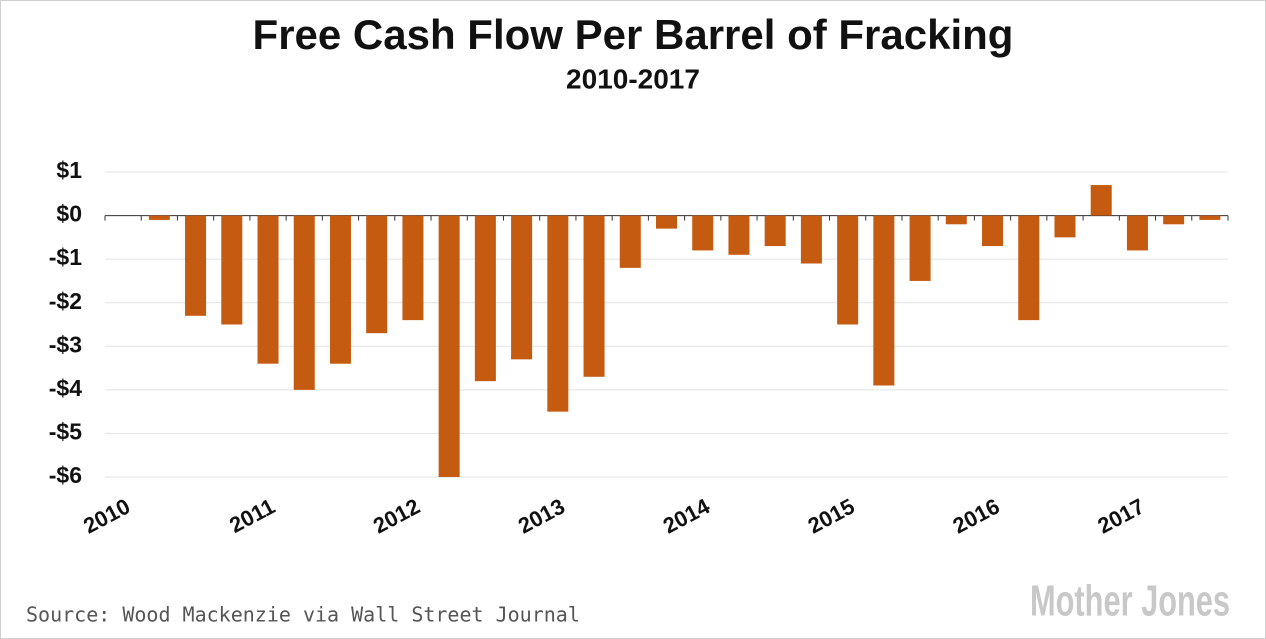 The height and width of the screenshot is (639, 1266). I want to click on logo: Mother Jones, so click(1130, 601).